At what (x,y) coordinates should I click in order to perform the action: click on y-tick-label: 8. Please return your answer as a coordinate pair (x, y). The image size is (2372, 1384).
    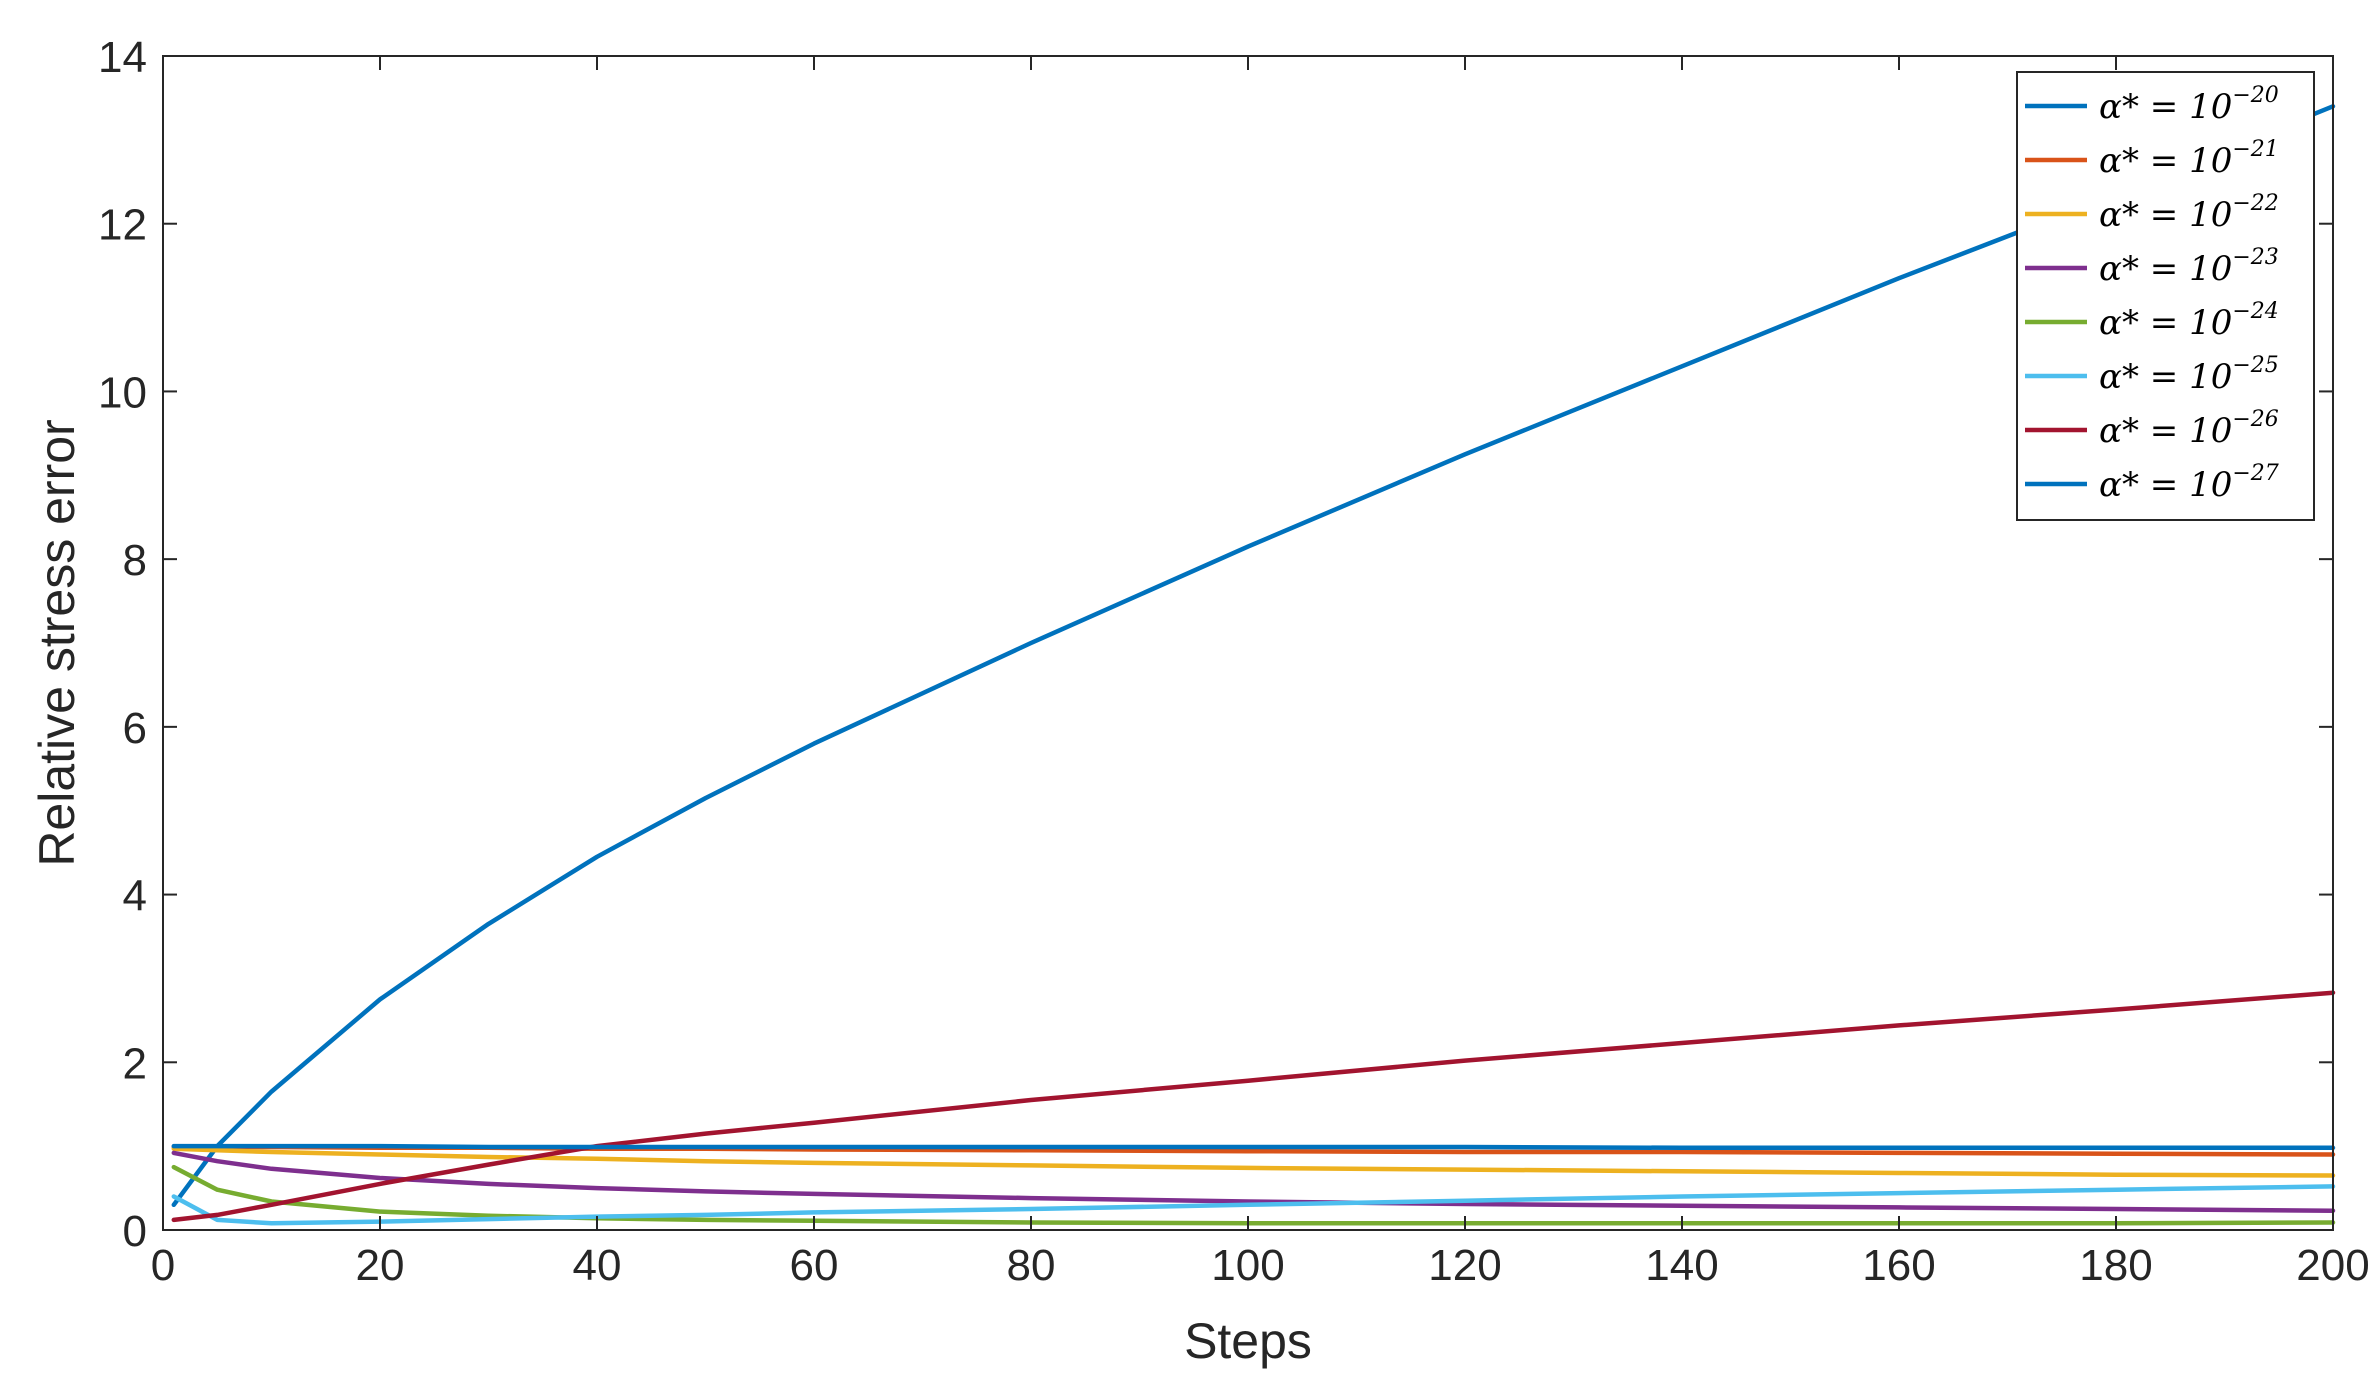
    Looking at the image, I should click on (135, 560).